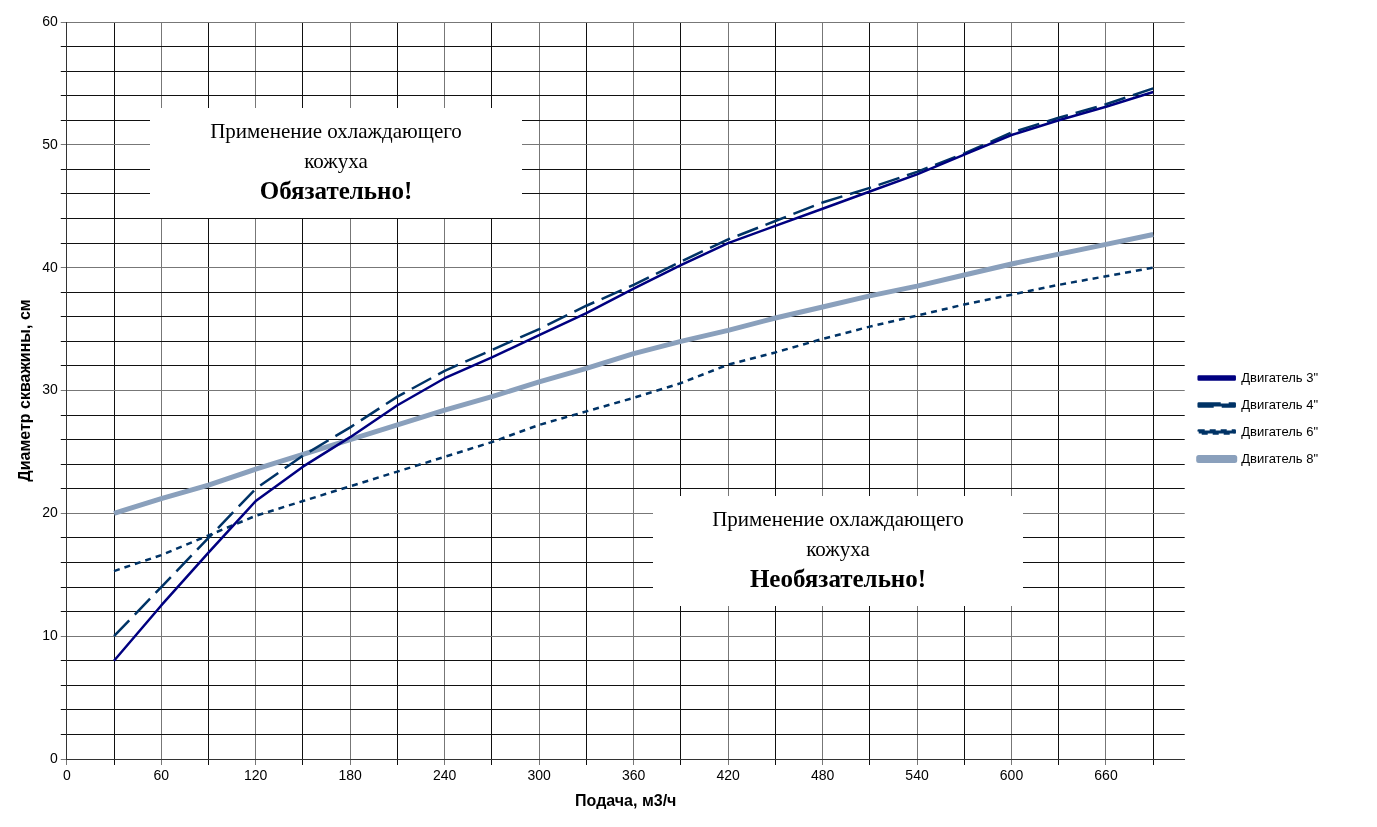 The height and width of the screenshot is (827, 1377). What do you see at coordinates (350, 775) in the screenshot?
I see `x-tick-label: 180` at bounding box center [350, 775].